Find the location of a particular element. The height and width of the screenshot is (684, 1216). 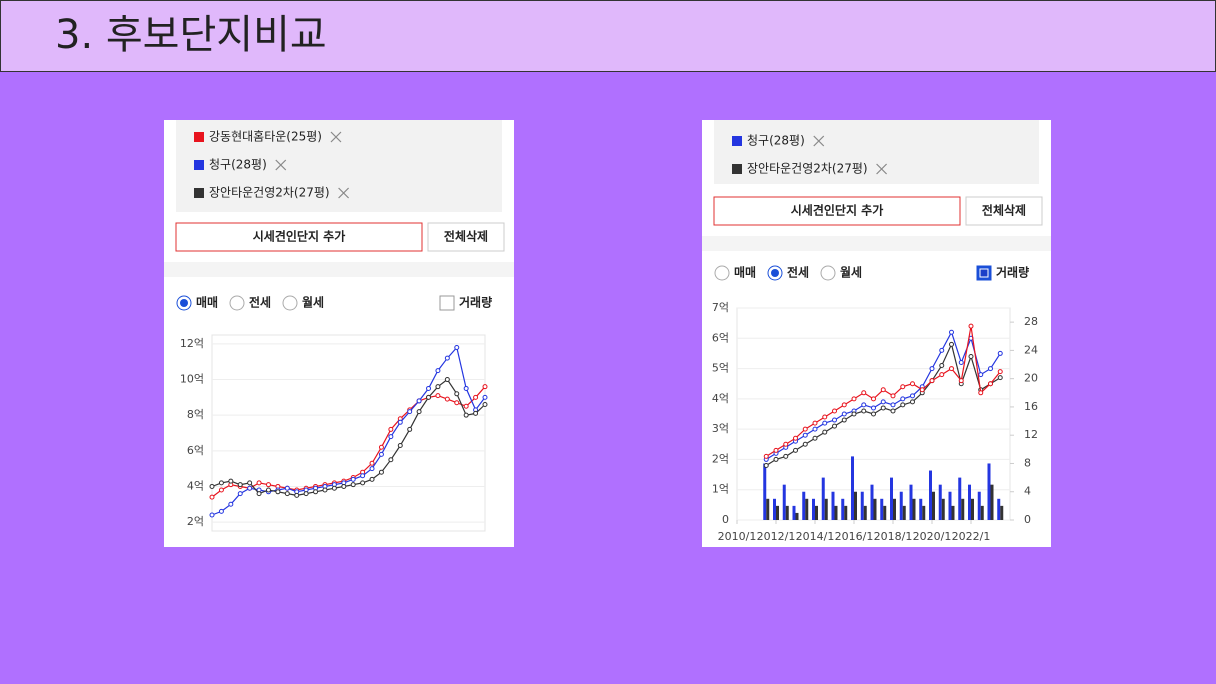

y-tick-label: 4억 is located at coordinates (195, 485).